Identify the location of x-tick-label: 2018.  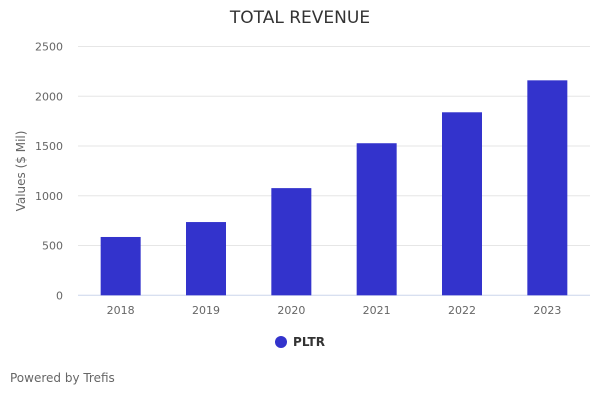
(121, 310).